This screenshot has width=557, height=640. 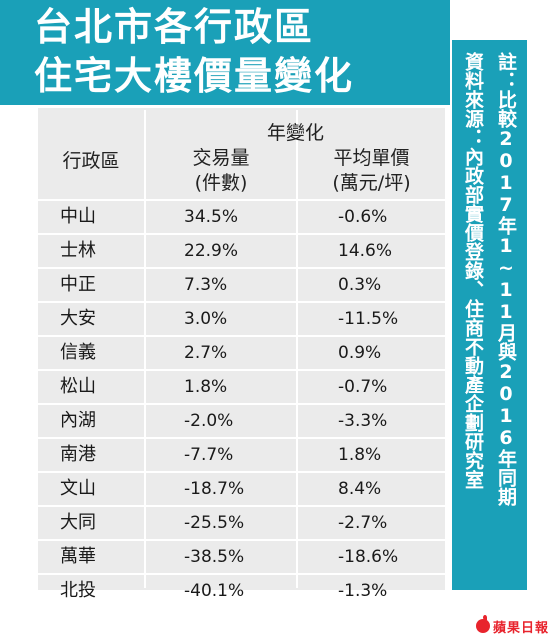 I want to click on table-row: 大同 -25.5% -2.7%, so click(x=241, y=524).